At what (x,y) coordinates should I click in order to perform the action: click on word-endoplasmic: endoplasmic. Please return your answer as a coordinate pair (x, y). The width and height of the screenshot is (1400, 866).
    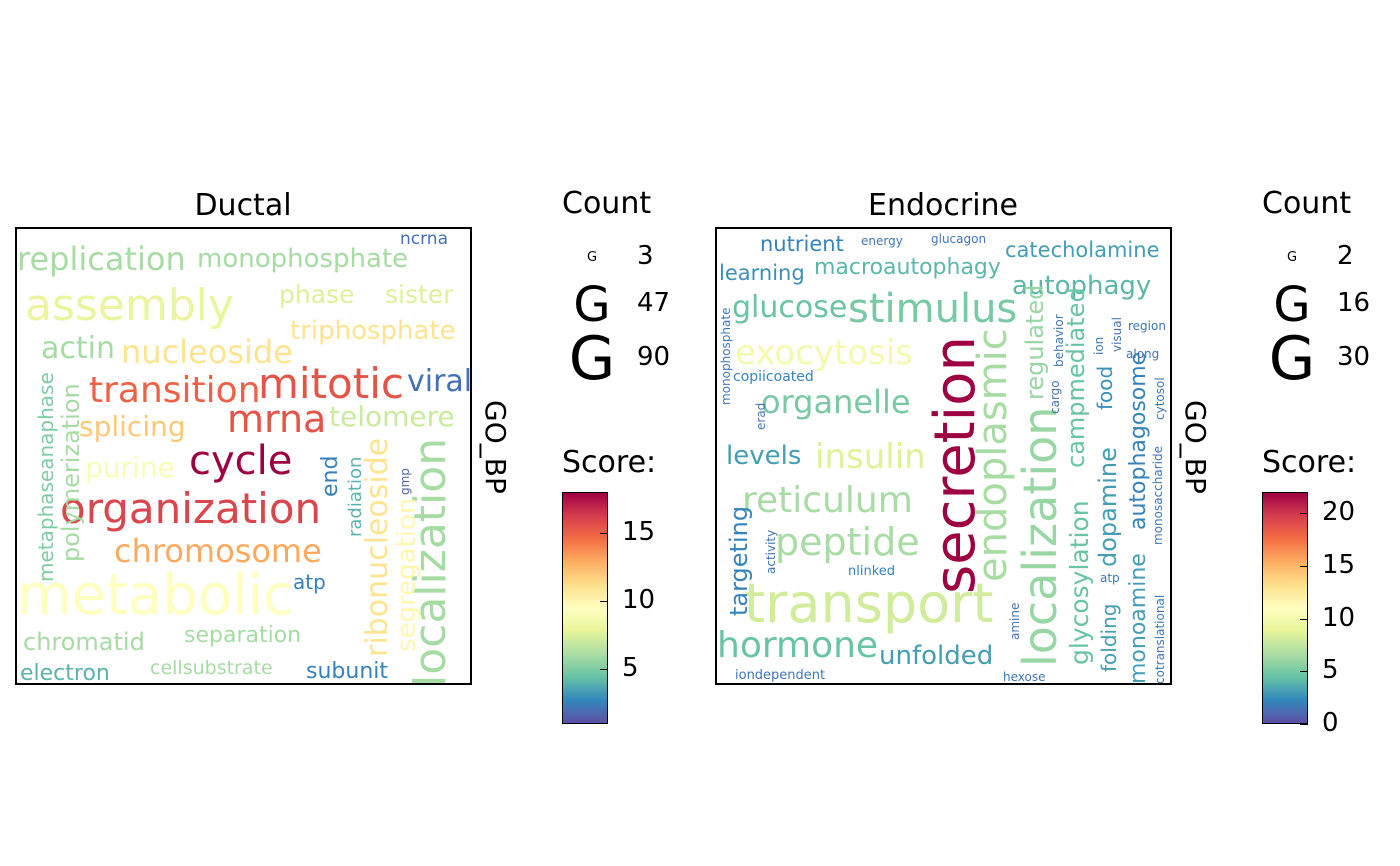
    Looking at the image, I should click on (993, 455).